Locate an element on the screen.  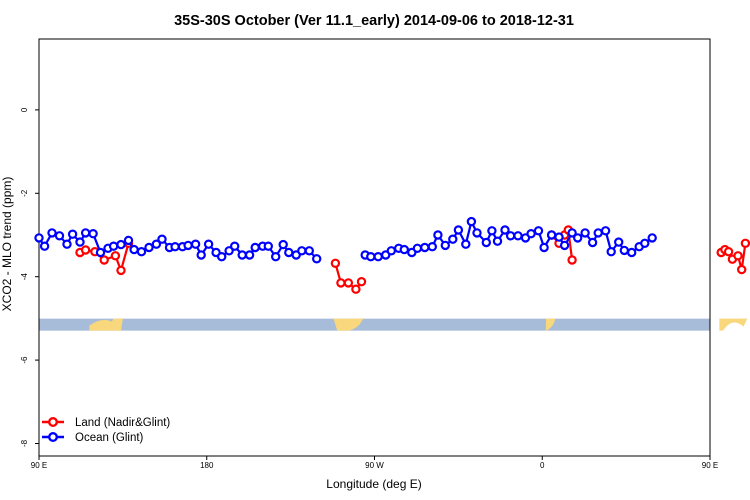
land-ocean-strip is located at coordinates (393, 324).